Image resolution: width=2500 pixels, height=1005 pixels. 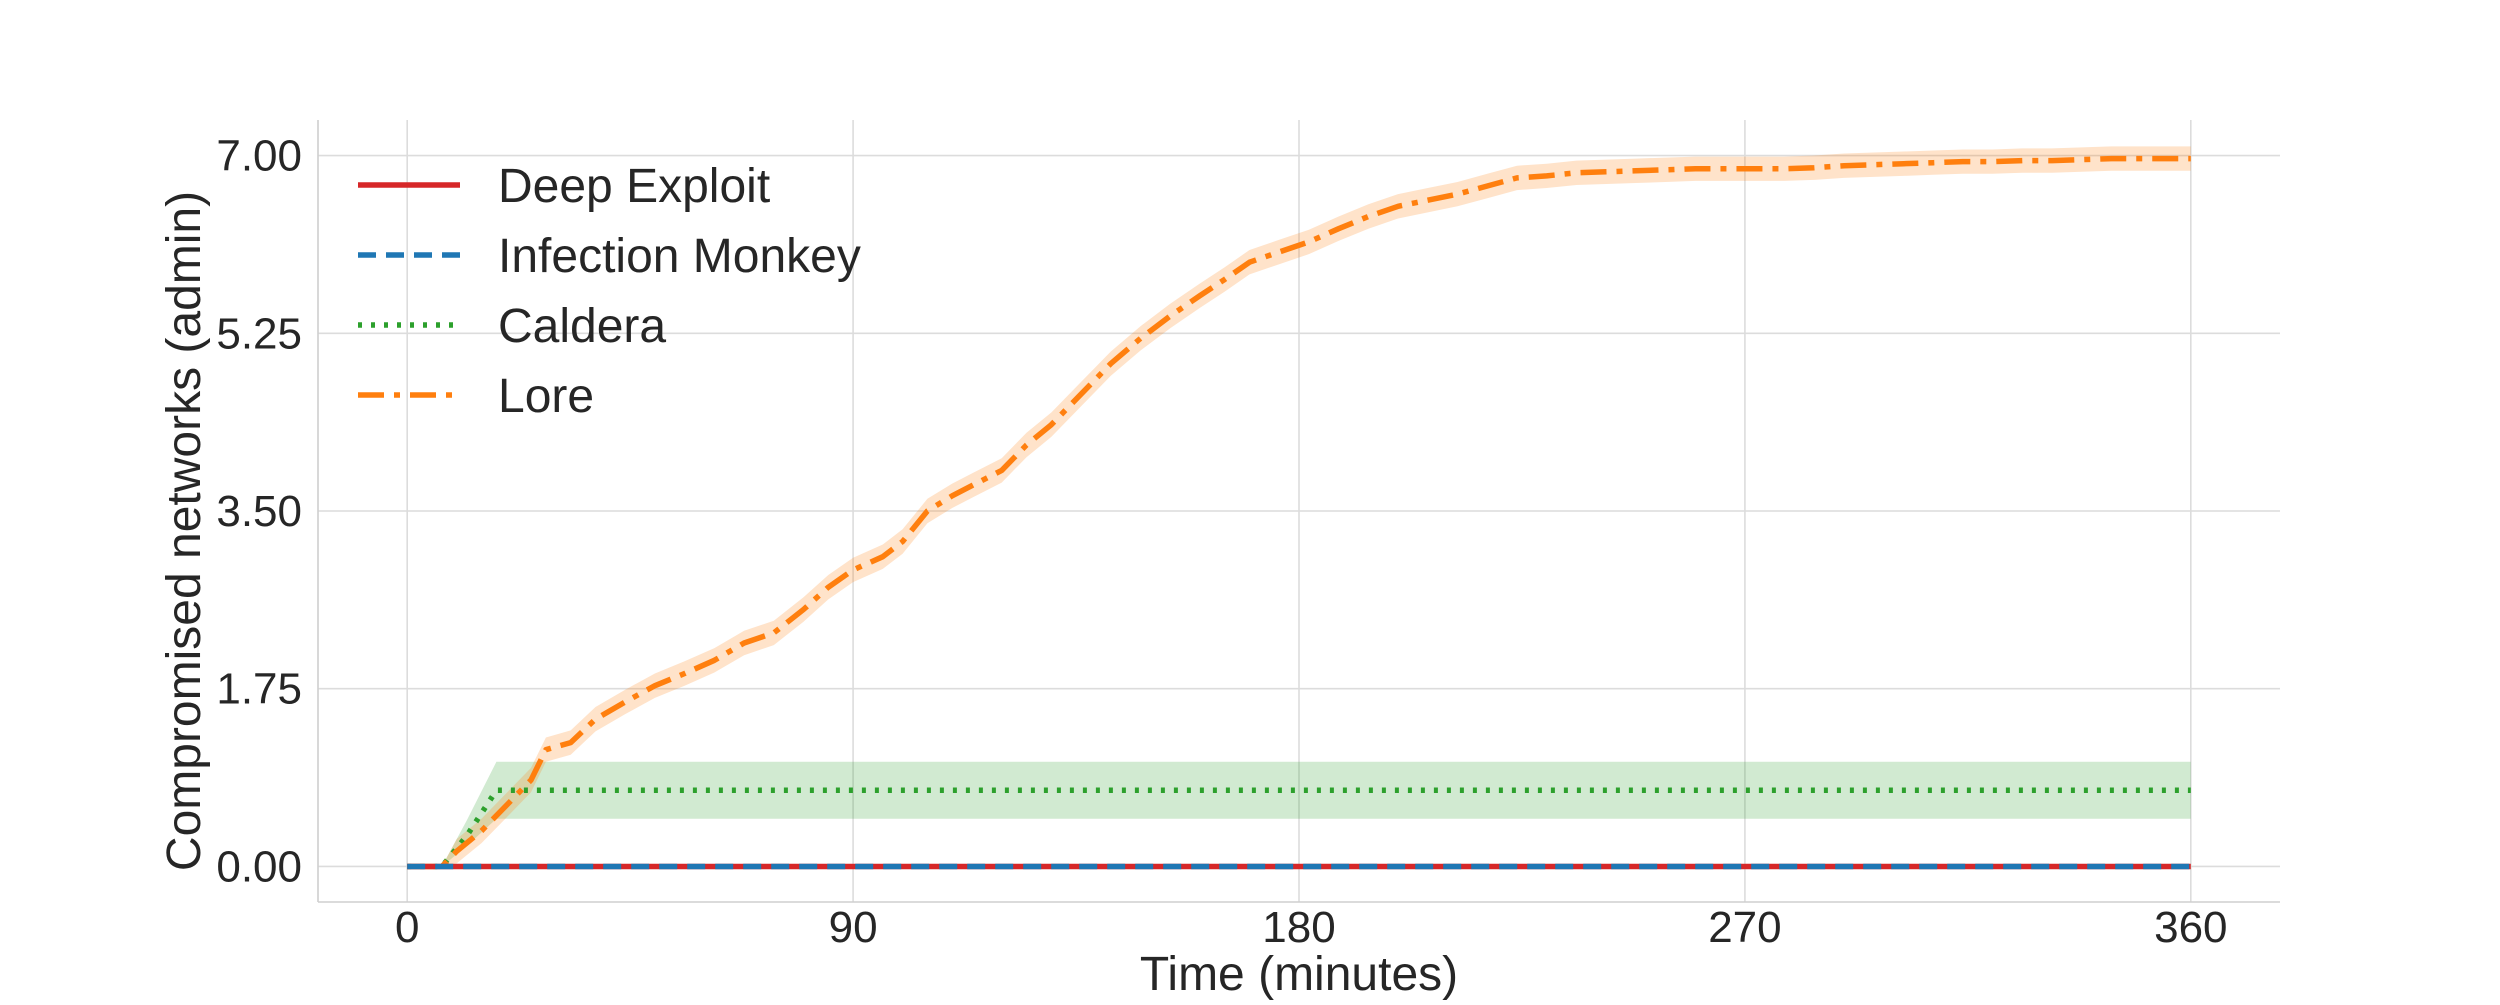 I want to click on y-tick-label: 3.50, so click(x=259, y=511).